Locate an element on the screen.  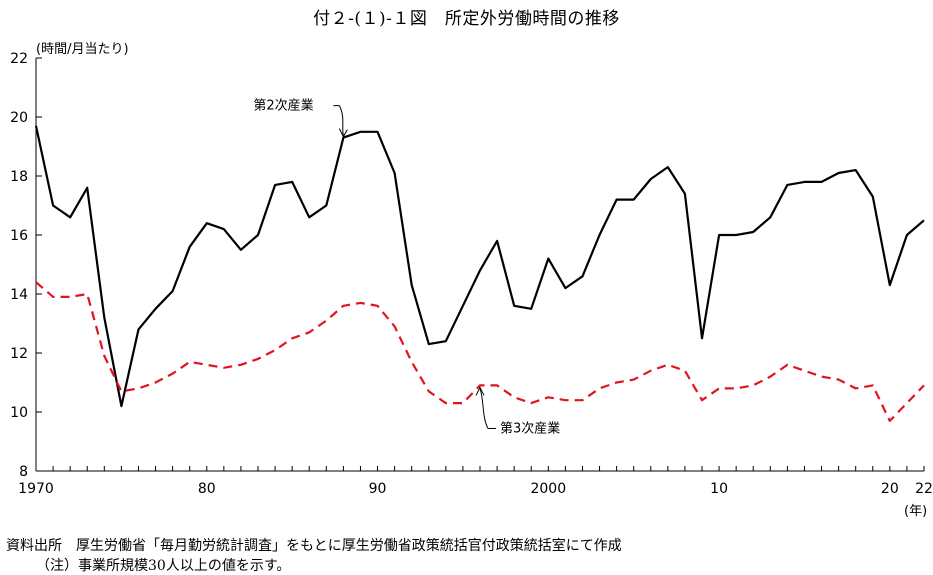
x-axis-unit-label: (年) is located at coordinates (916, 511).